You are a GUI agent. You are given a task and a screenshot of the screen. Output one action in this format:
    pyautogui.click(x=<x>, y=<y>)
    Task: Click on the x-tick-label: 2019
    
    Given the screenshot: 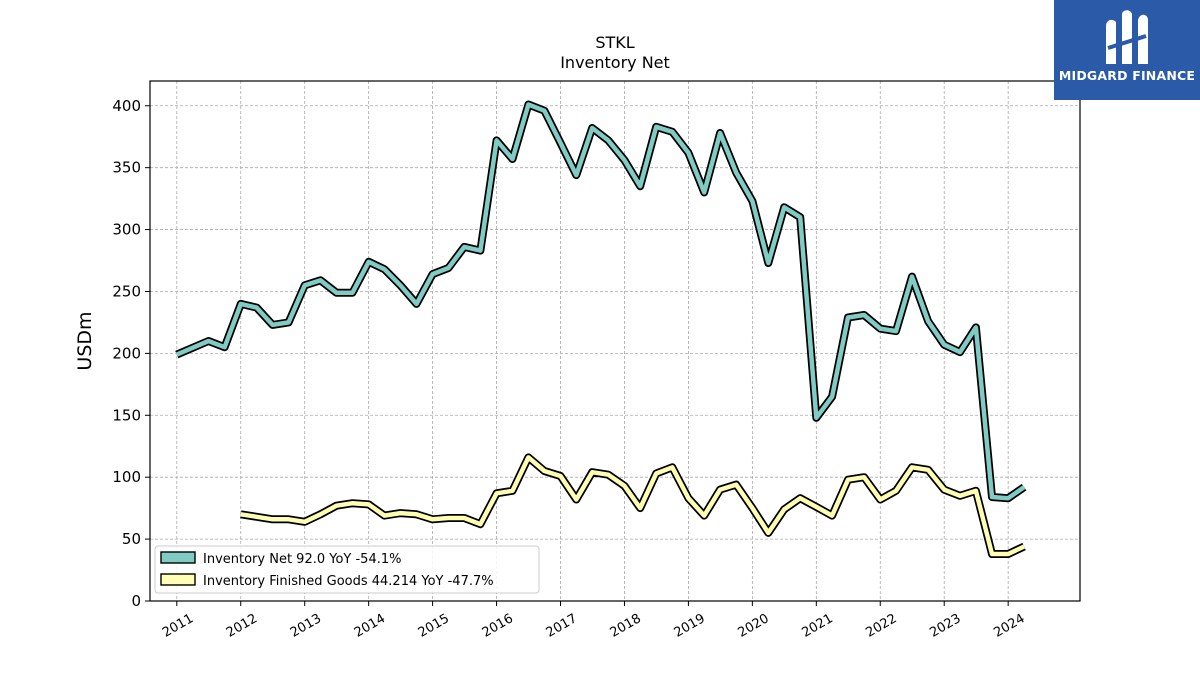 What is the action you would take?
    pyautogui.click(x=690, y=626)
    